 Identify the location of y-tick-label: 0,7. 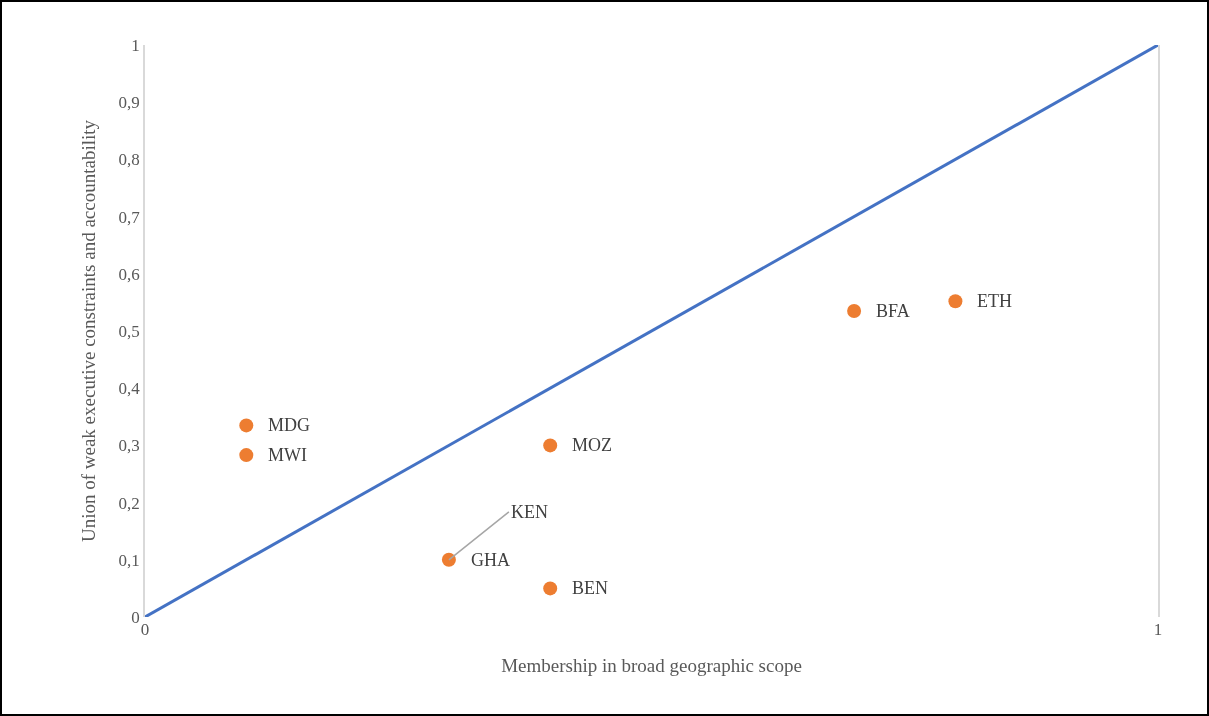
(129, 217).